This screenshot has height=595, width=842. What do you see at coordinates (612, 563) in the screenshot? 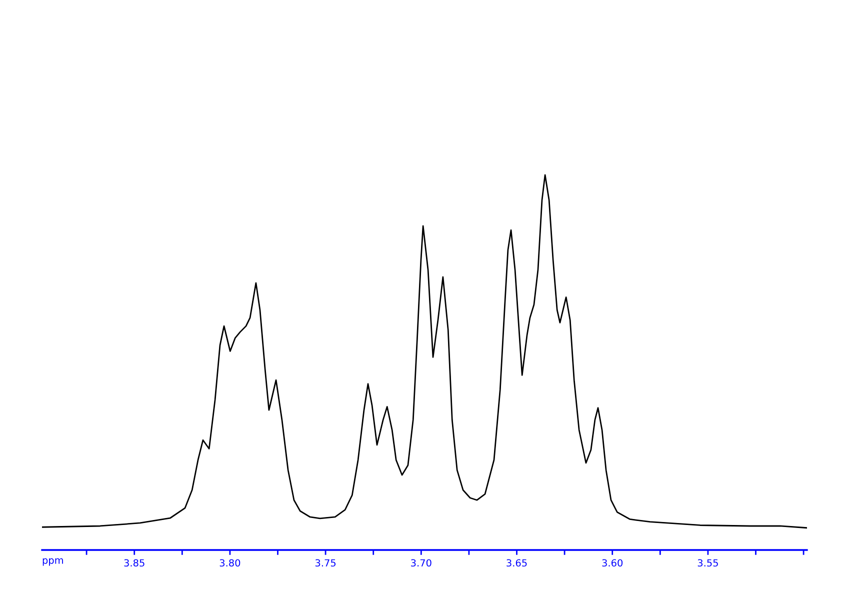
I see `x-tick-label: 3.60` at bounding box center [612, 563].